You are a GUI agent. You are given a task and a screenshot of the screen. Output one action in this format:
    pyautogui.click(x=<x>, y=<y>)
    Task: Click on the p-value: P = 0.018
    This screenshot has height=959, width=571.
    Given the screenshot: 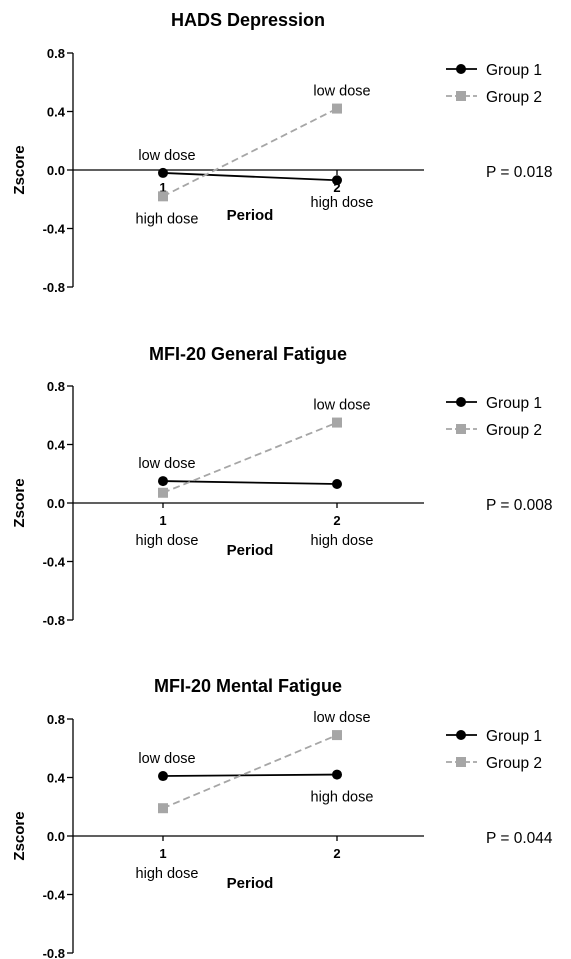 What is the action you would take?
    pyautogui.click(x=519, y=172)
    